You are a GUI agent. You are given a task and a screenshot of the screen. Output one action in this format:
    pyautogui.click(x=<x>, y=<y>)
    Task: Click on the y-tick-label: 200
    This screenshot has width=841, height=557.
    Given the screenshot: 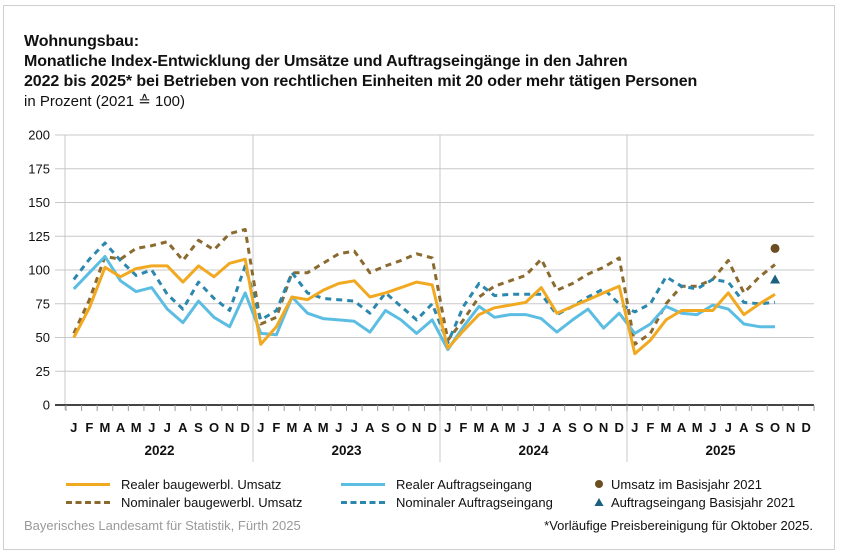 What is the action you would take?
    pyautogui.click(x=39, y=135)
    